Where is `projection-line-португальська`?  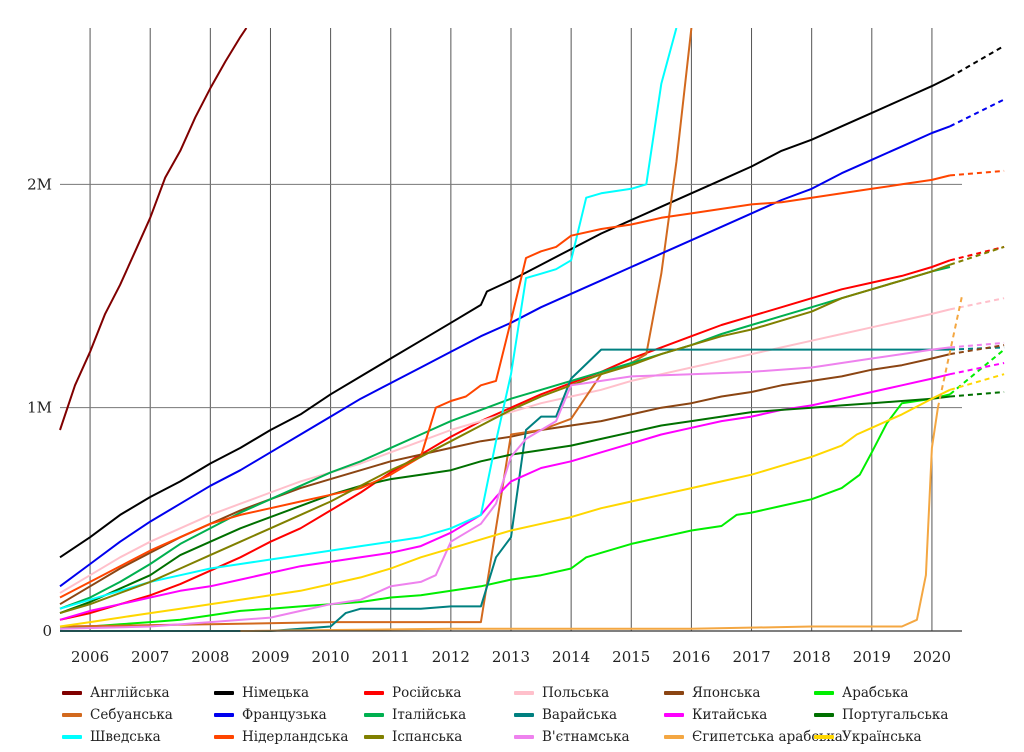 projection-line-португальська is located at coordinates (977, 394).